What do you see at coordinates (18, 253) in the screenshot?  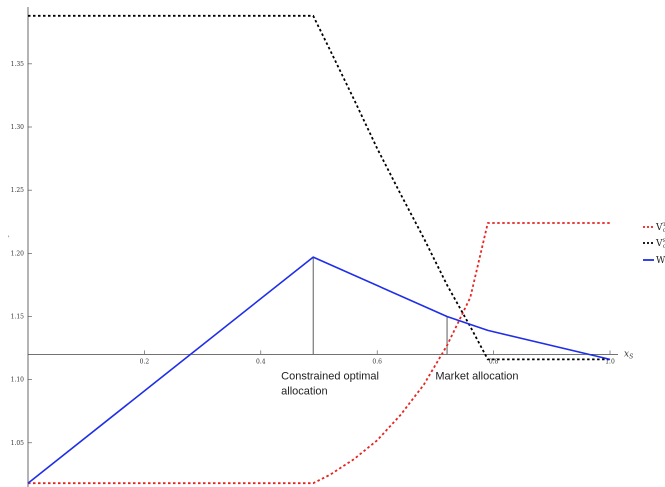 I see `y-tick-label: 1.20` at bounding box center [18, 253].